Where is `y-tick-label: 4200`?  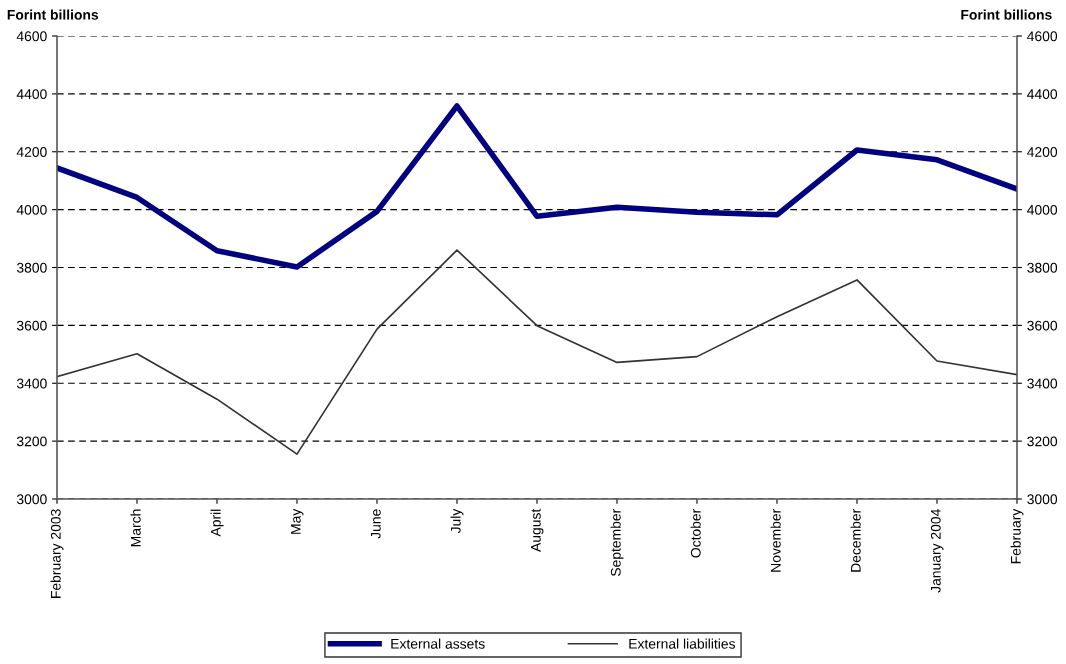 y-tick-label: 4200 is located at coordinates (31, 152).